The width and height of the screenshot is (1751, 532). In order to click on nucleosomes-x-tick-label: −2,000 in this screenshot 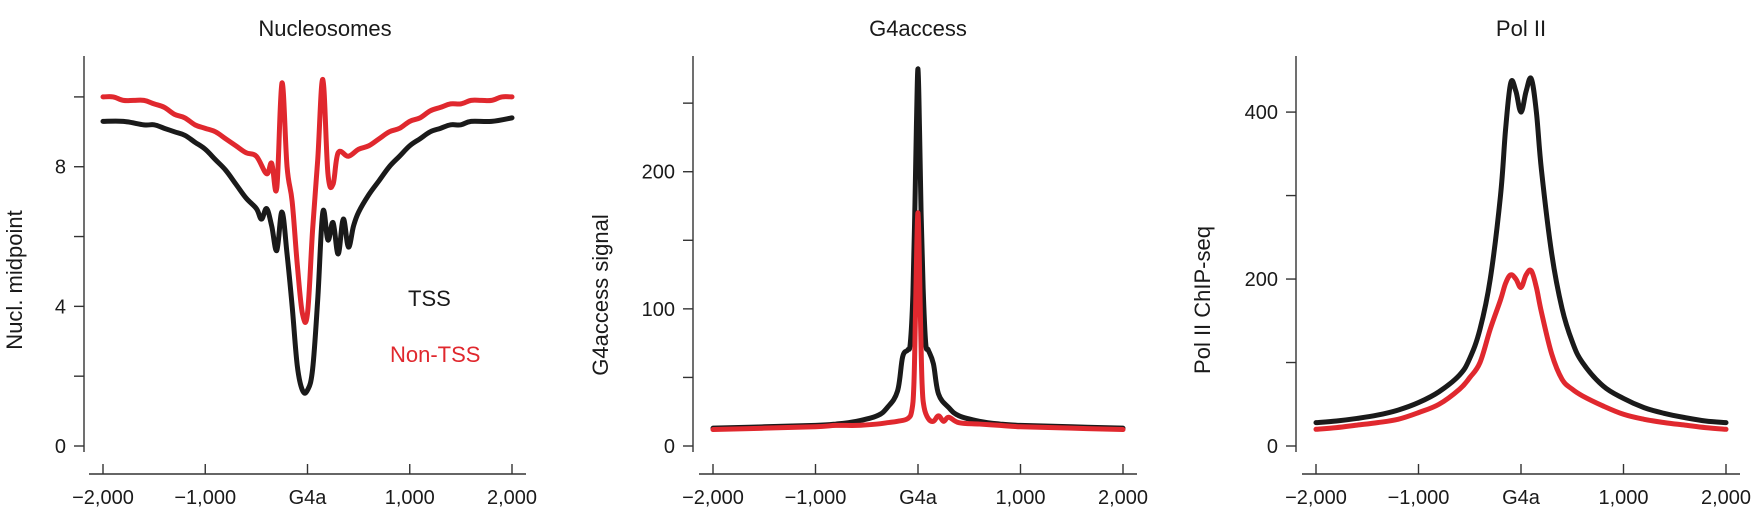, I will do `click(103, 498)`.